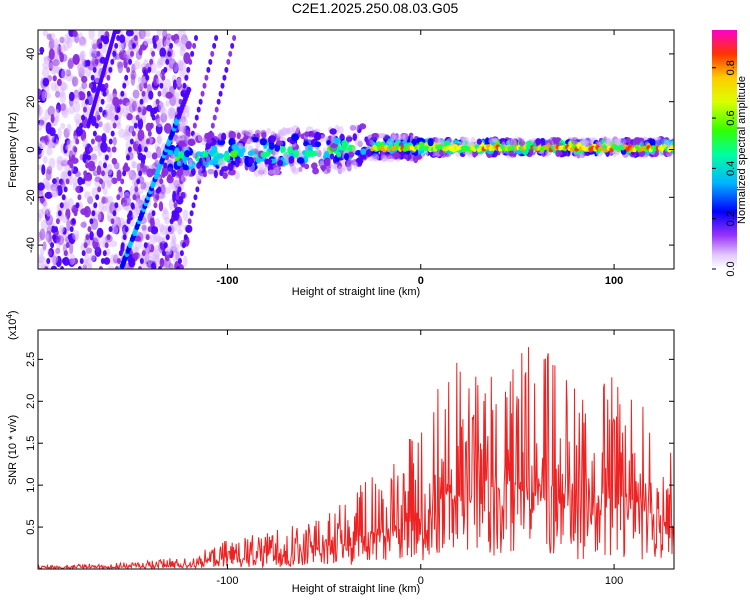 This screenshot has width=750, height=600. I want to click on x-tick-label: -100, so click(227, 581).